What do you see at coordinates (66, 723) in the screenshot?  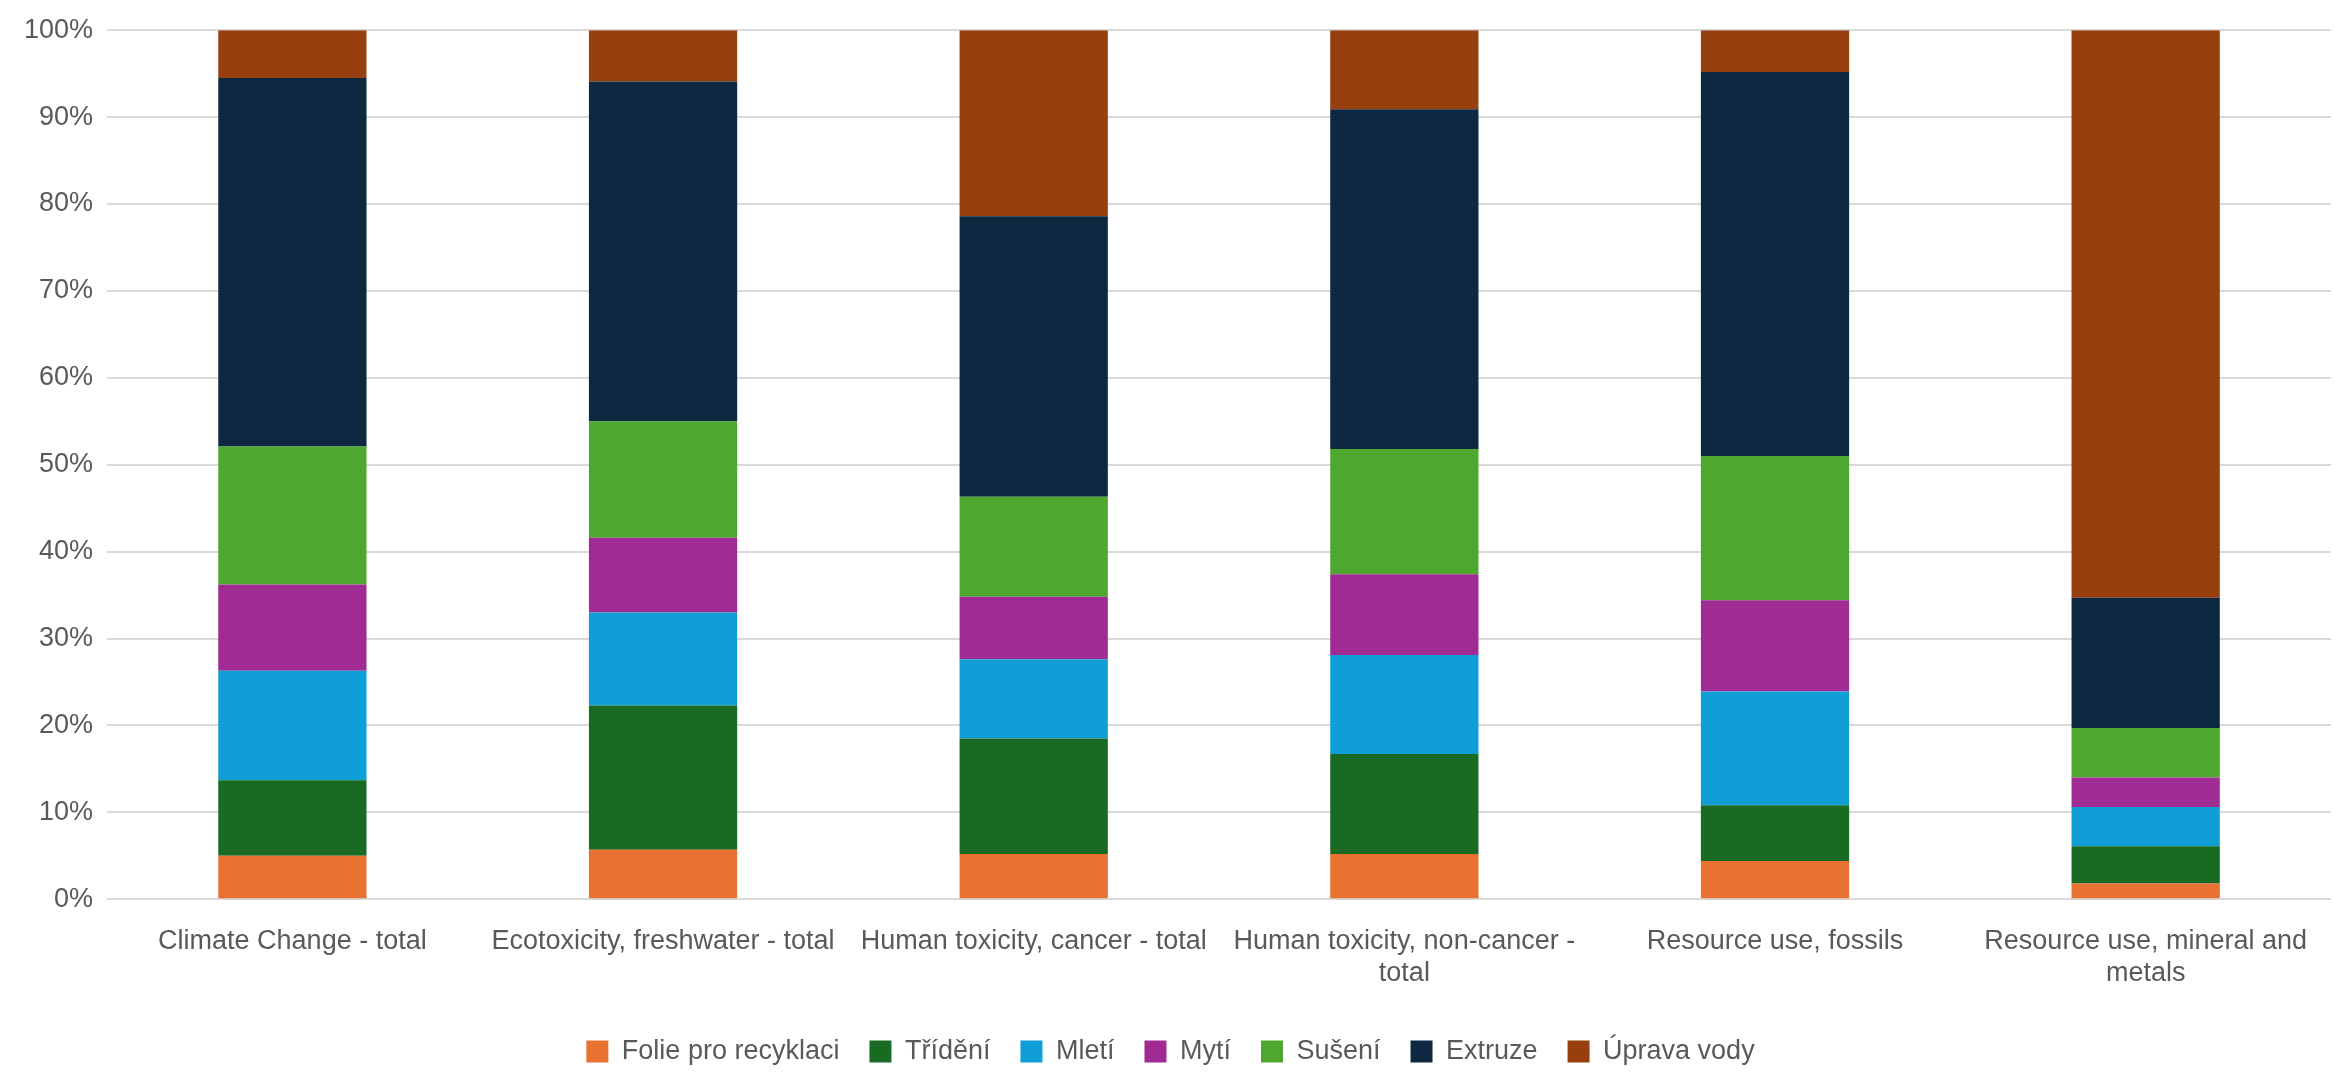 I see `y-tick-label: 20%` at bounding box center [66, 723].